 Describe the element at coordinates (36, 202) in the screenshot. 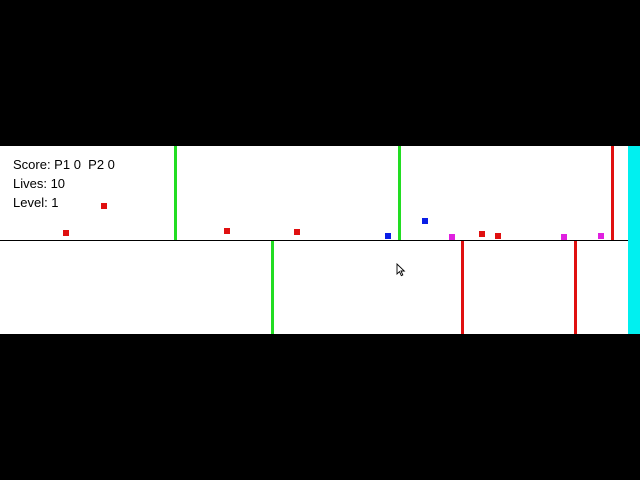

I see `level-readout: Level: 1` at that location.